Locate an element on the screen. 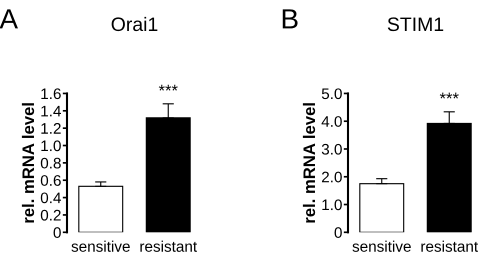 This screenshot has height=267, width=500. y-tick-label: 3.0 is located at coordinates (332, 149).